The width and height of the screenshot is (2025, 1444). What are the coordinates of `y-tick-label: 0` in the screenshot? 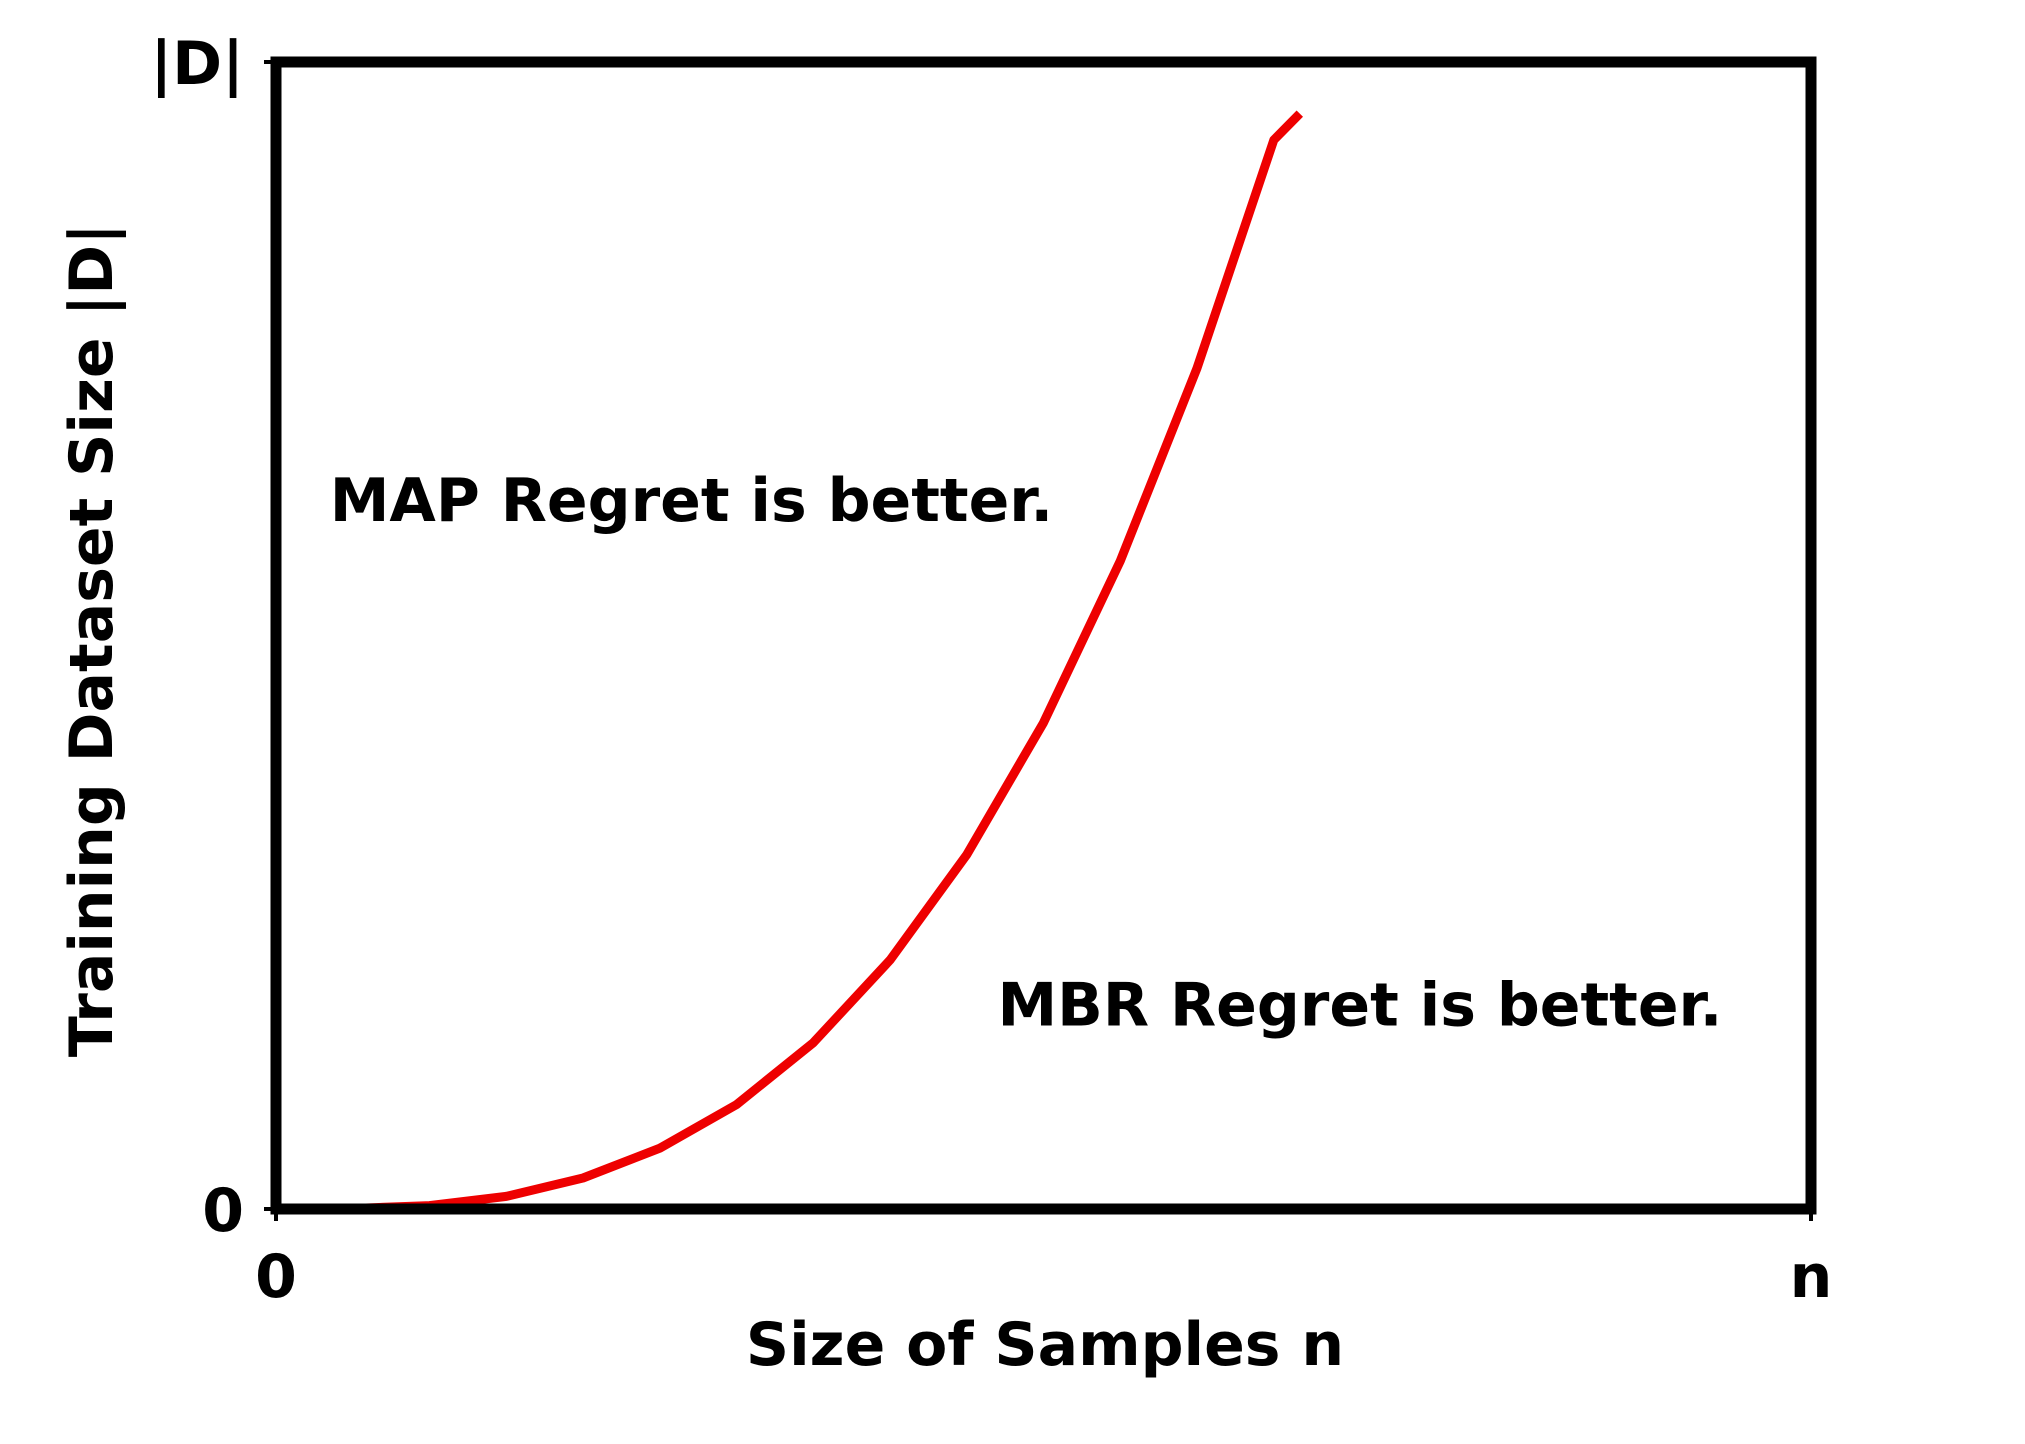 It's located at (223, 1211).